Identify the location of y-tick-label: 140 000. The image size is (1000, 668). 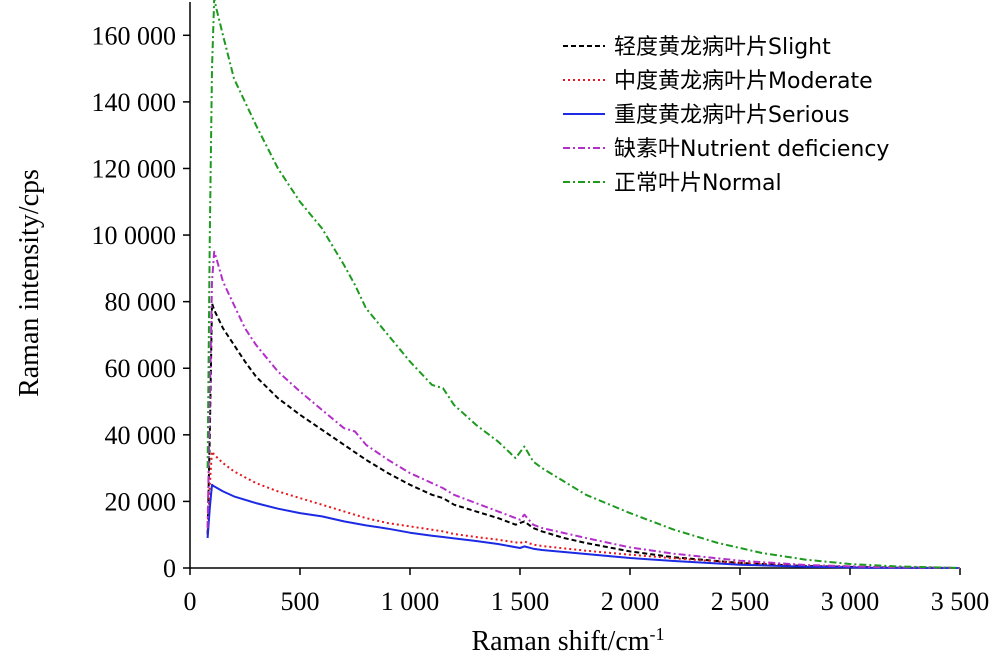
(134, 102).